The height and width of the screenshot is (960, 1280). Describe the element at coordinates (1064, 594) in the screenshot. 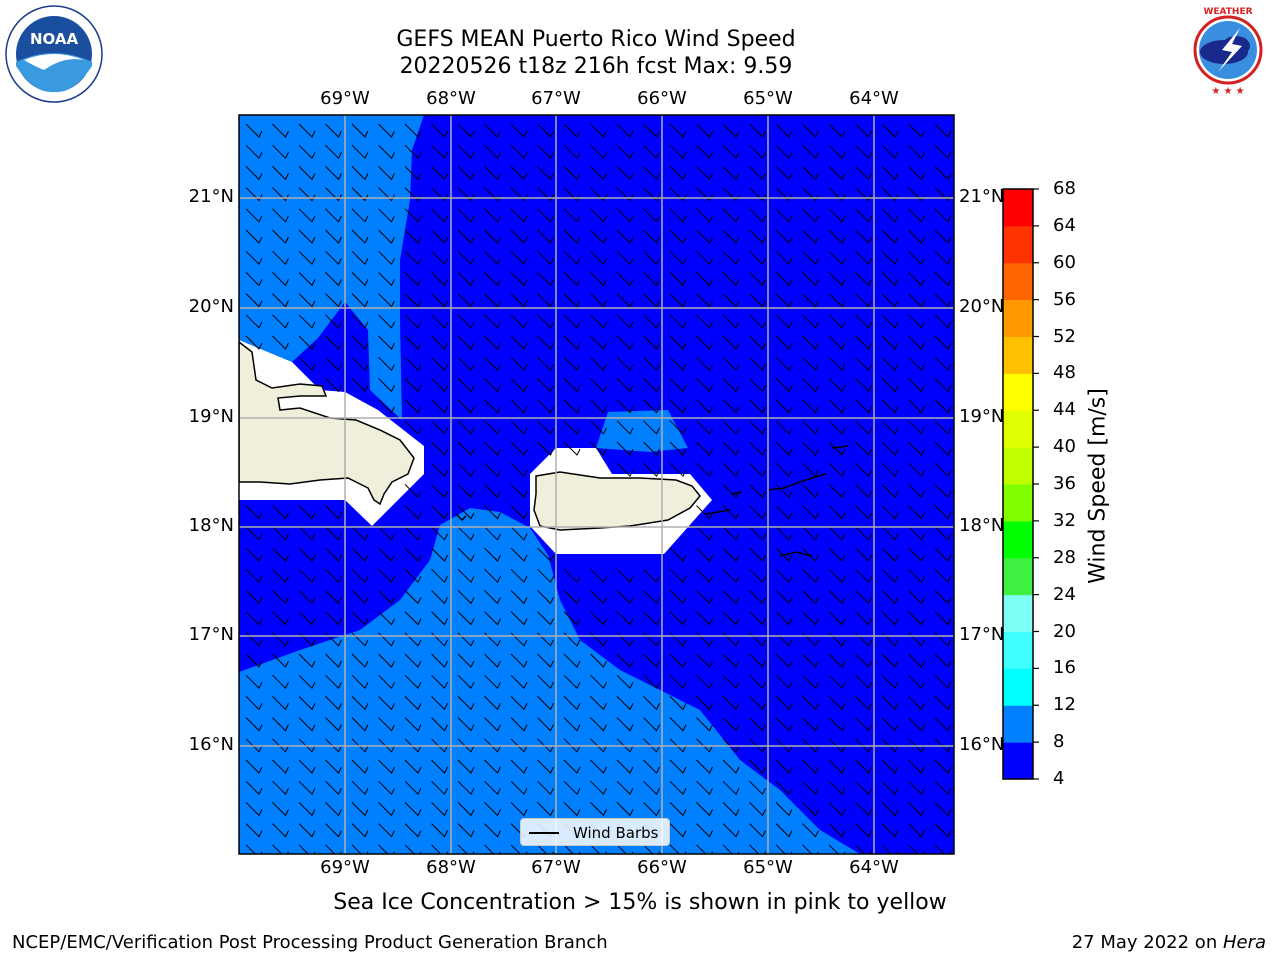

I see `colorbar-tick-label: 24` at that location.